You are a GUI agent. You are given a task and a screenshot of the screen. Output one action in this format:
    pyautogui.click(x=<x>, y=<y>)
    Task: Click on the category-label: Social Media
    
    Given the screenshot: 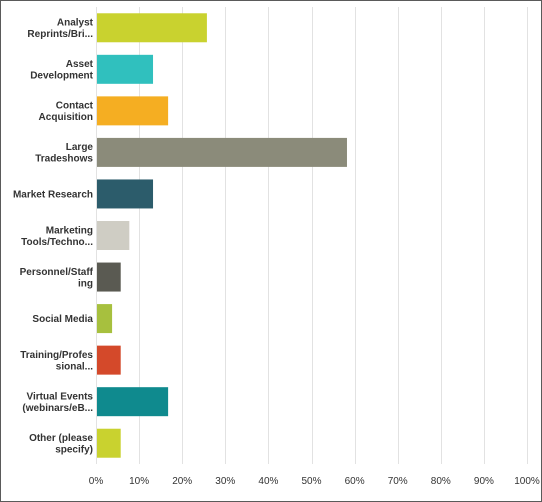 What is the action you would take?
    pyautogui.click(x=62, y=319)
    